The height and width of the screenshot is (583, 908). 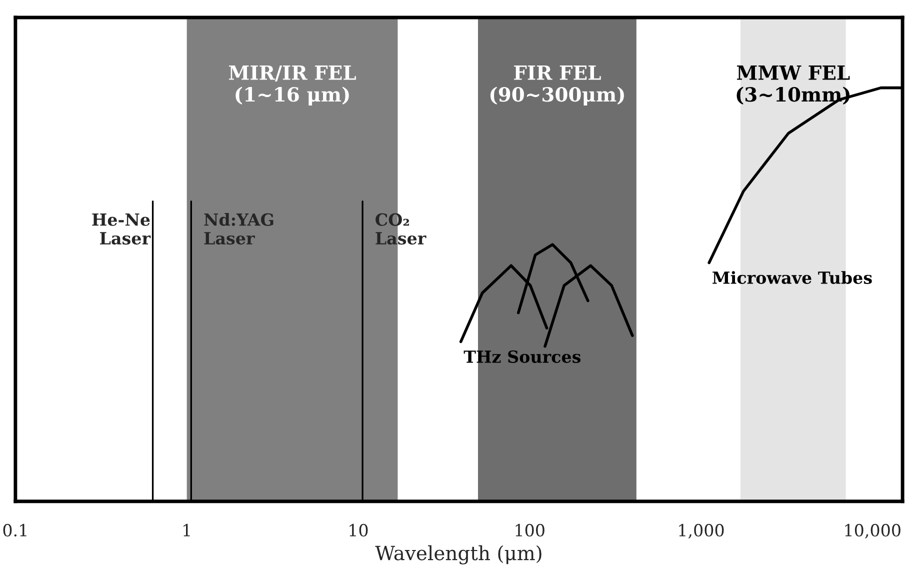 I want to click on band-label: MIR/IR FEL (1~16 μm), so click(x=292, y=86).